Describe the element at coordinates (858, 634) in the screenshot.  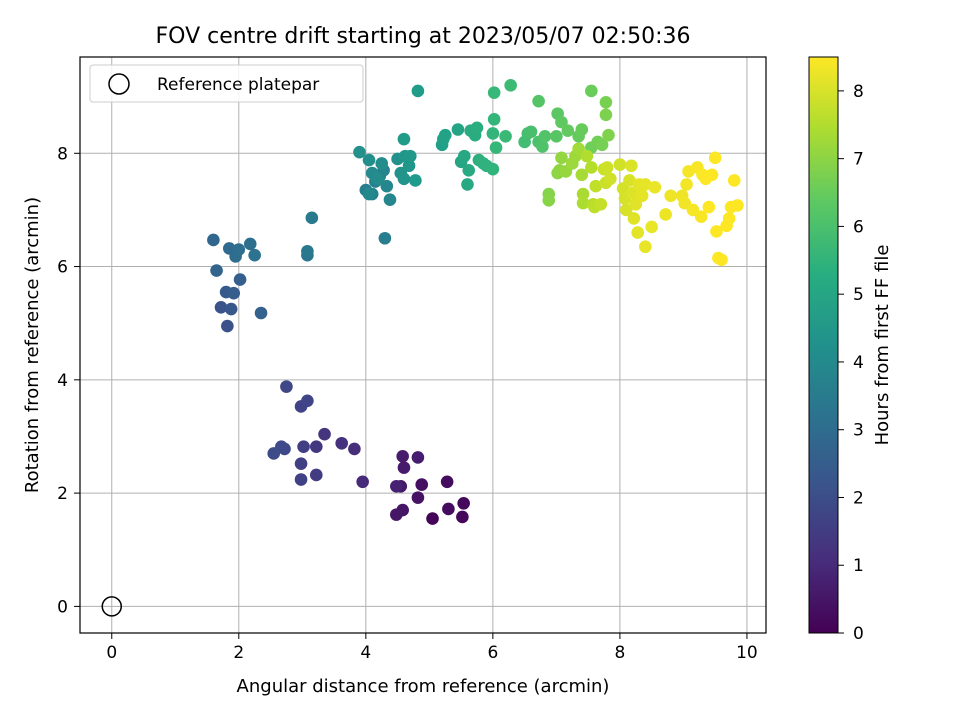
I see `colorbar-tick-label: 0` at that location.